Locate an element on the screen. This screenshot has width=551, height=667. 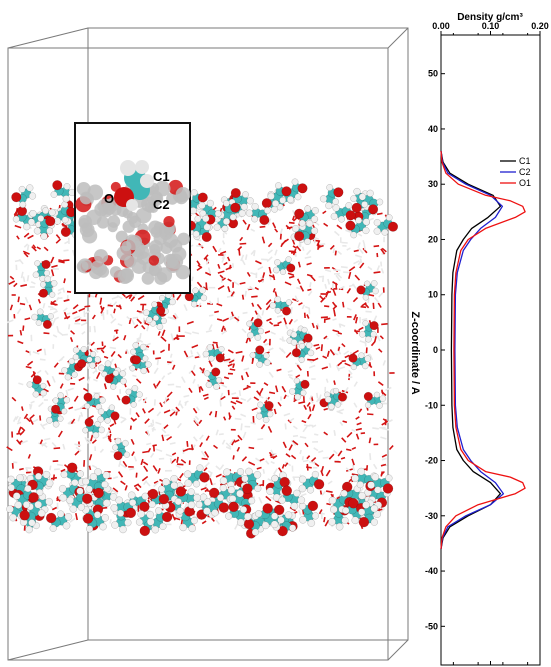
series-line-c1 is located at coordinates (471, 350).